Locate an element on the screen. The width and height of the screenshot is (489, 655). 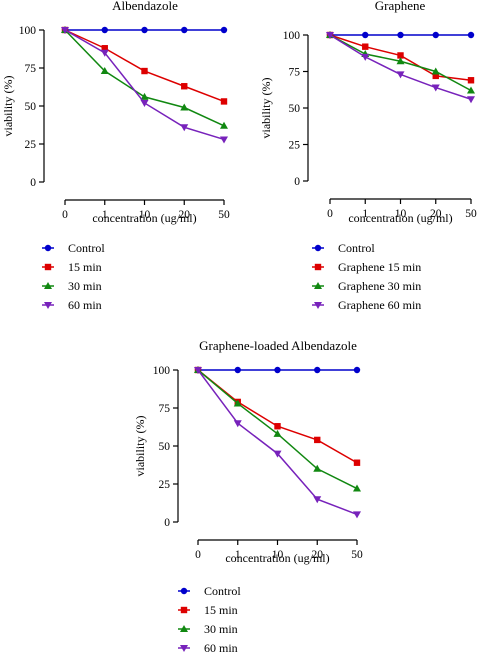
chart-title: Graphene-loaded Albendazole is located at coordinates (278, 345).